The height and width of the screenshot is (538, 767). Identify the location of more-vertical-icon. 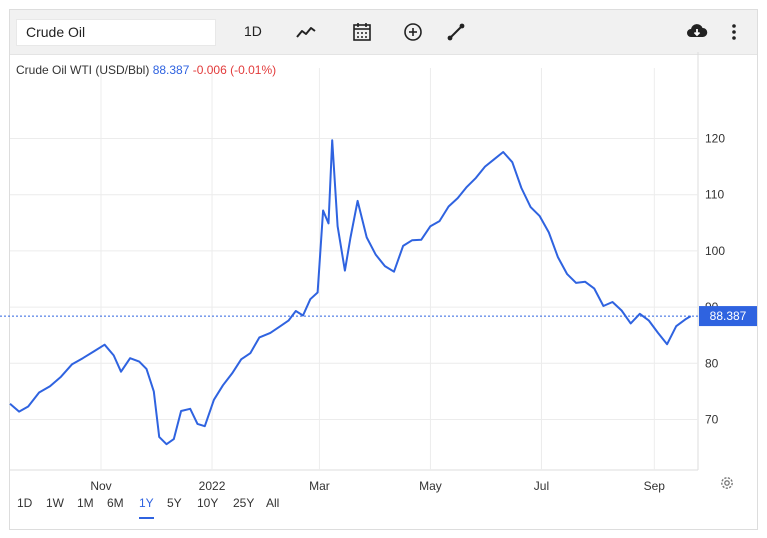
(734, 32).